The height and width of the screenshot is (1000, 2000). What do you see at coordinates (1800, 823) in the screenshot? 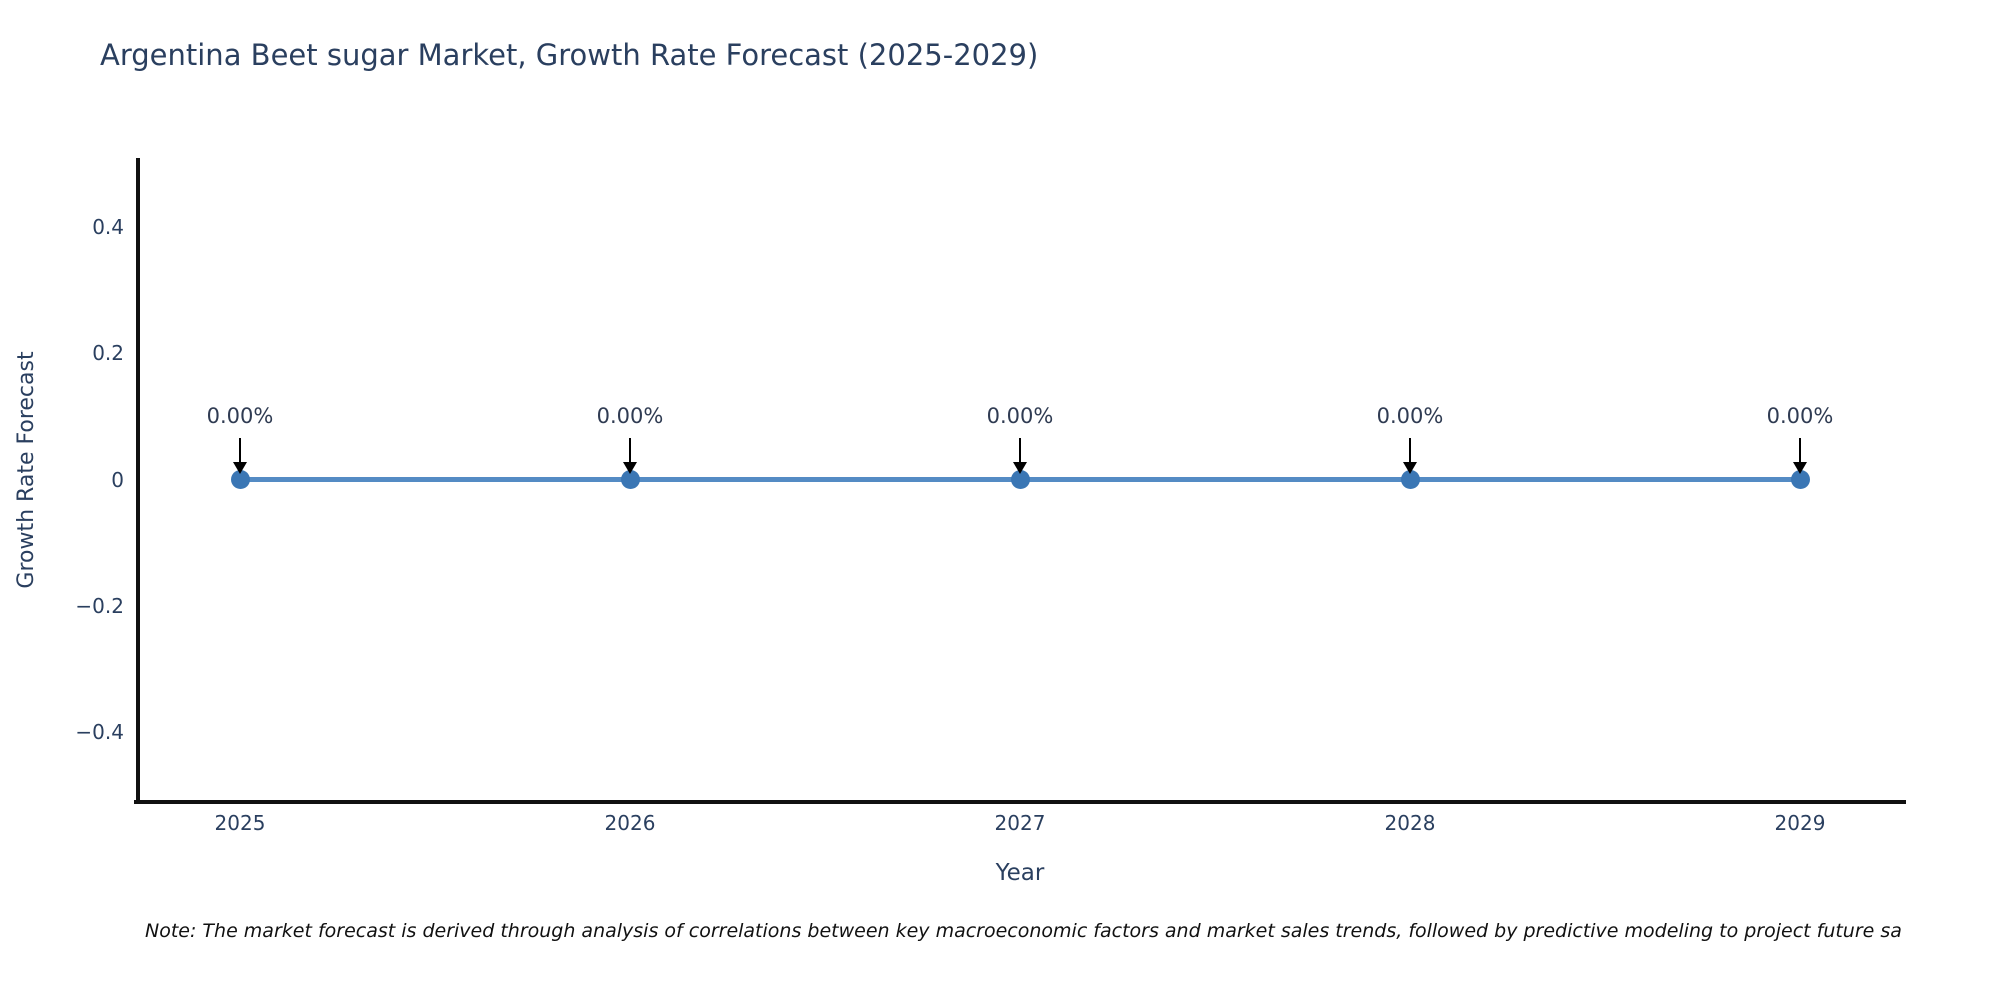
I see `x-tick-label: 2029` at bounding box center [1800, 823].